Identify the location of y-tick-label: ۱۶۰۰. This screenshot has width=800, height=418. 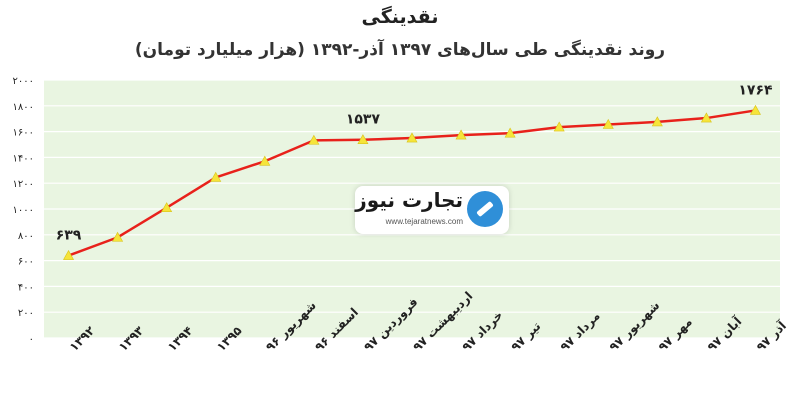
(23, 133).